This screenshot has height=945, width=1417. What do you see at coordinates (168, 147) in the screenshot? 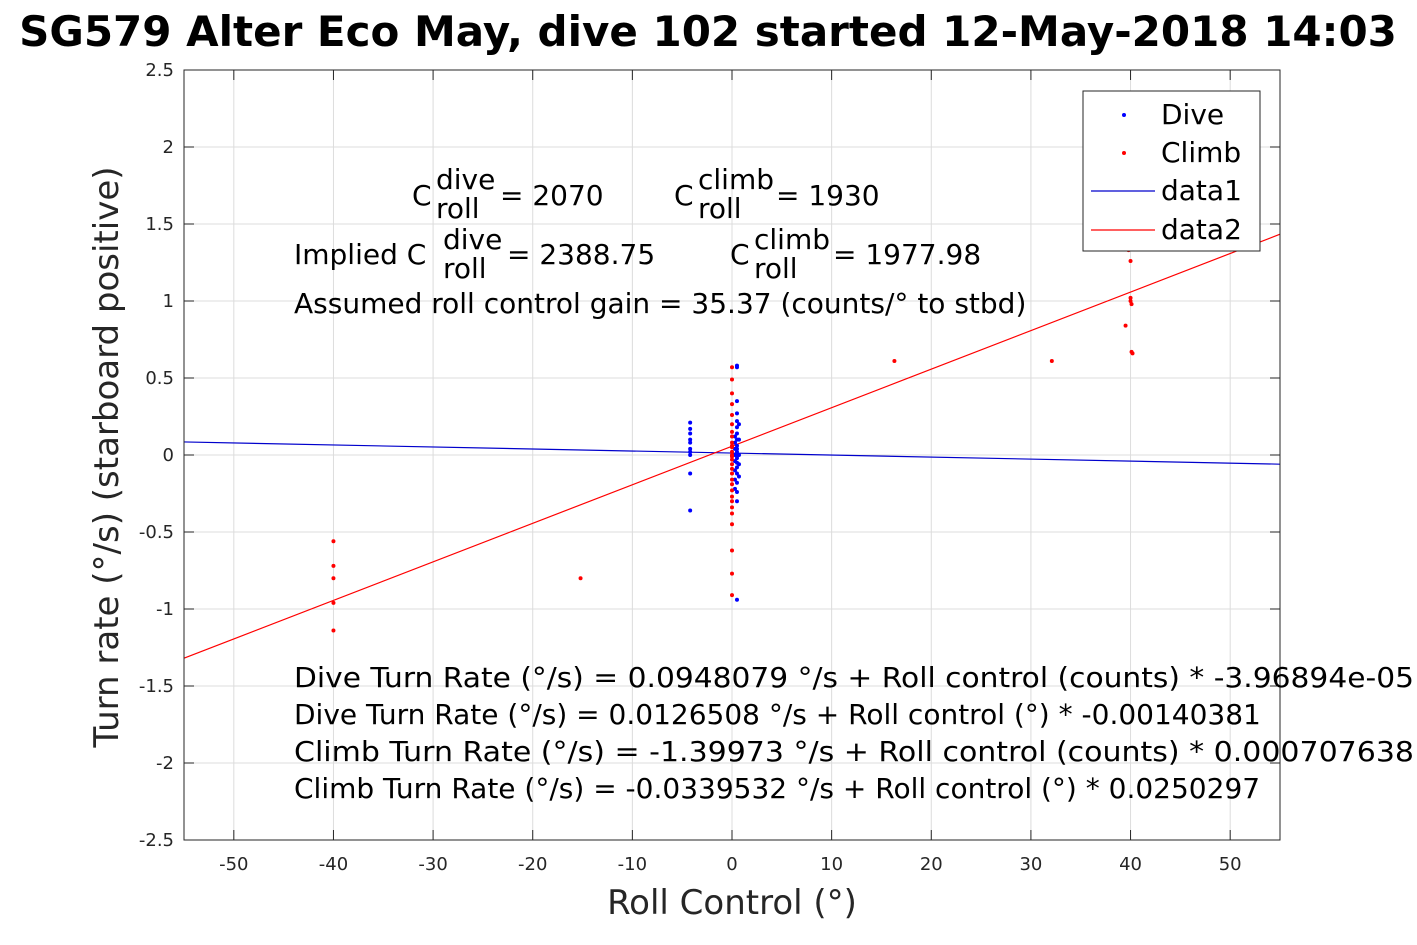
I see `y-tick-label: 2` at bounding box center [168, 147].